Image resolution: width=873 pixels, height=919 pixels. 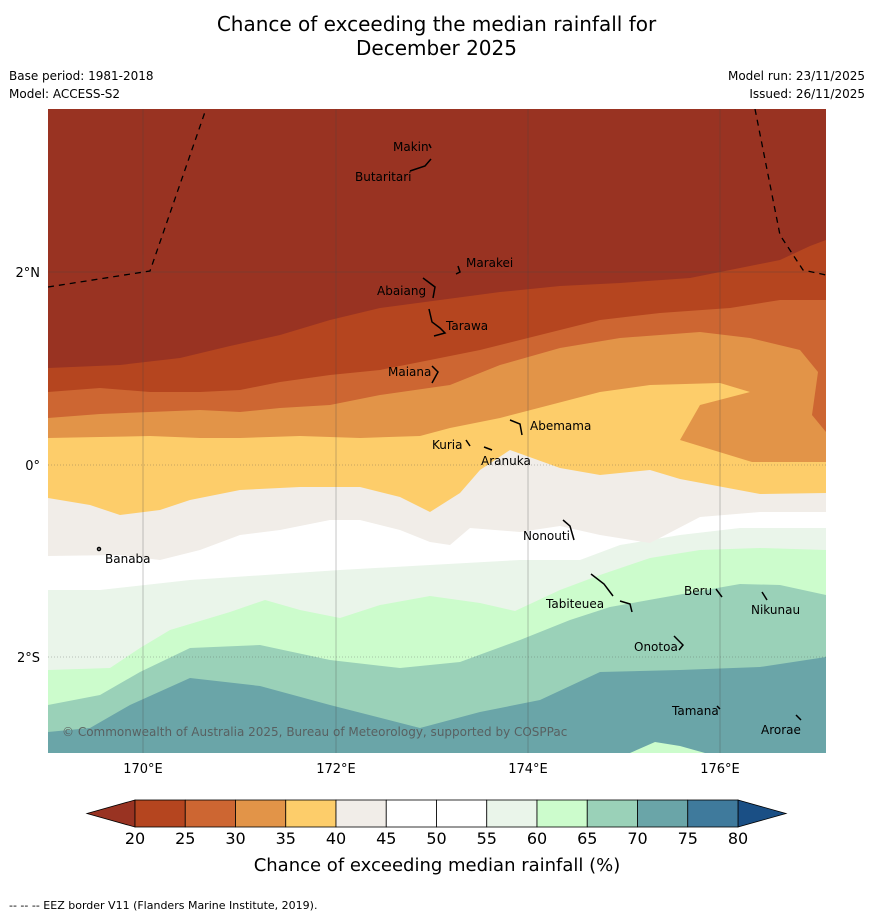 I want to click on colorbar-tick-label: 80, so click(x=738, y=838).